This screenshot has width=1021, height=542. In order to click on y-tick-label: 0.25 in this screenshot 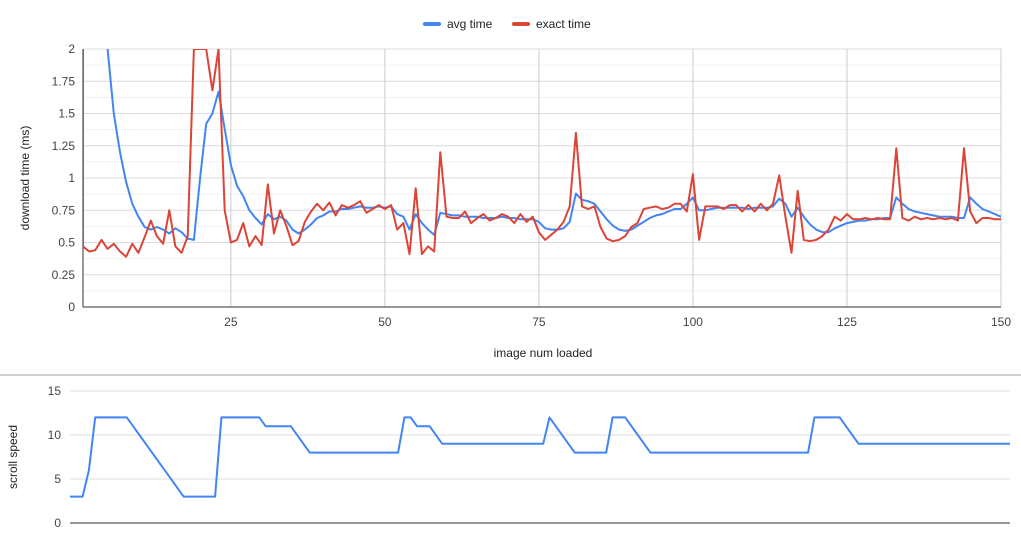, I will do `click(64, 275)`.